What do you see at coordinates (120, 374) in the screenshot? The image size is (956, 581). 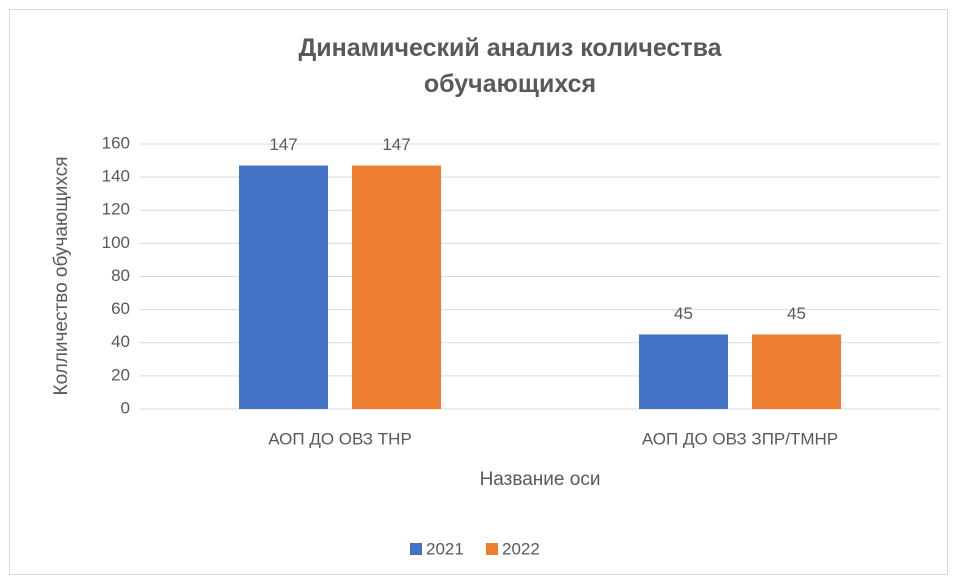 I see `y-tick-label: 20` at bounding box center [120, 374].